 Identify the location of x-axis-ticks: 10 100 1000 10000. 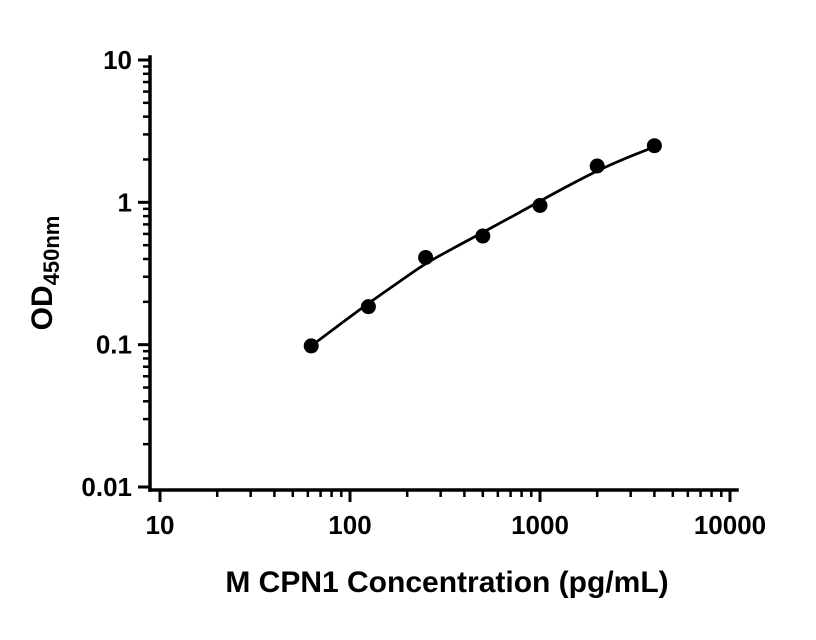
(456, 515).